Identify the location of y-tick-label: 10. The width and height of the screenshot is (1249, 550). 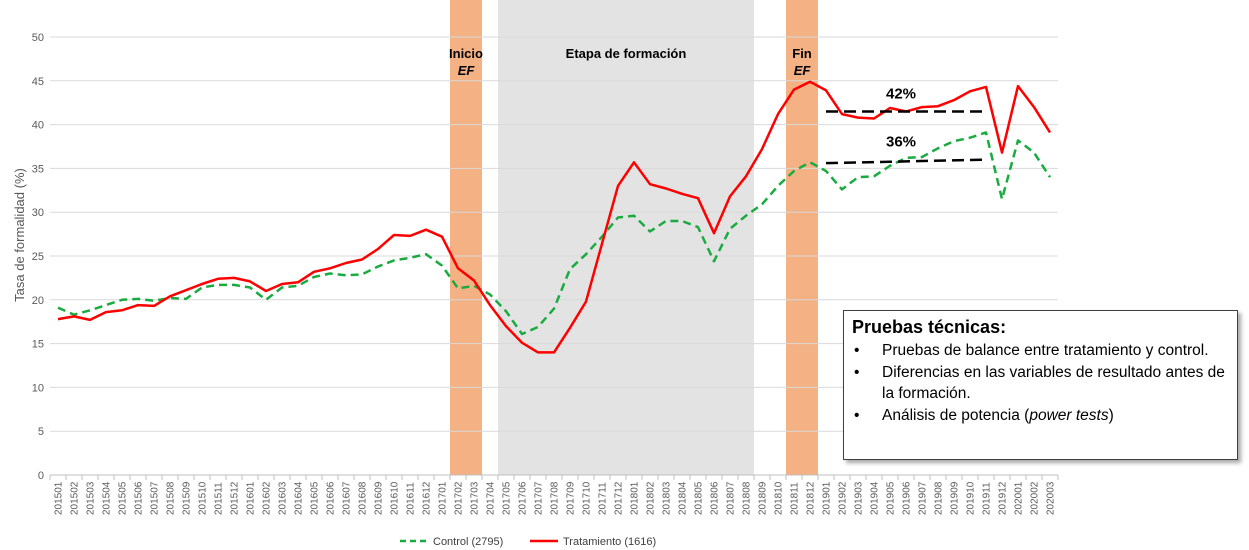
(38, 388).